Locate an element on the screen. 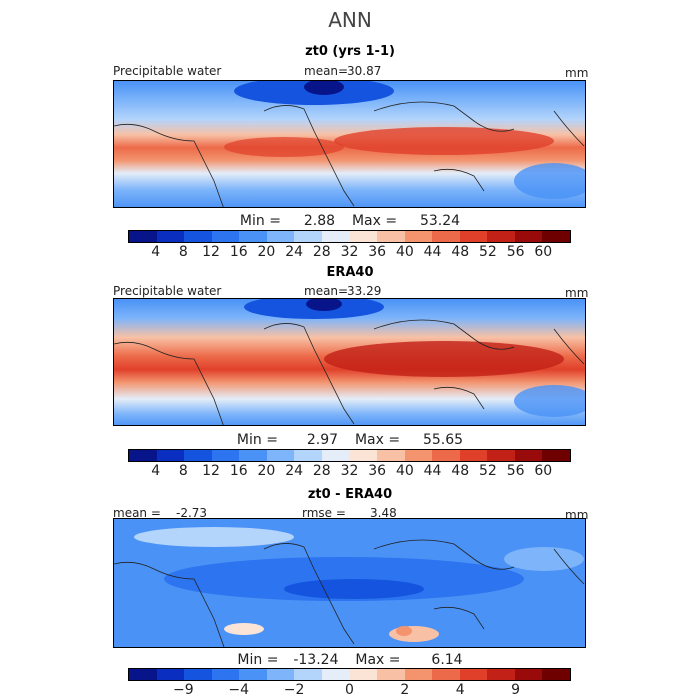 The image size is (700, 700). panel-2-max-value: 55.65 is located at coordinates (443, 440).